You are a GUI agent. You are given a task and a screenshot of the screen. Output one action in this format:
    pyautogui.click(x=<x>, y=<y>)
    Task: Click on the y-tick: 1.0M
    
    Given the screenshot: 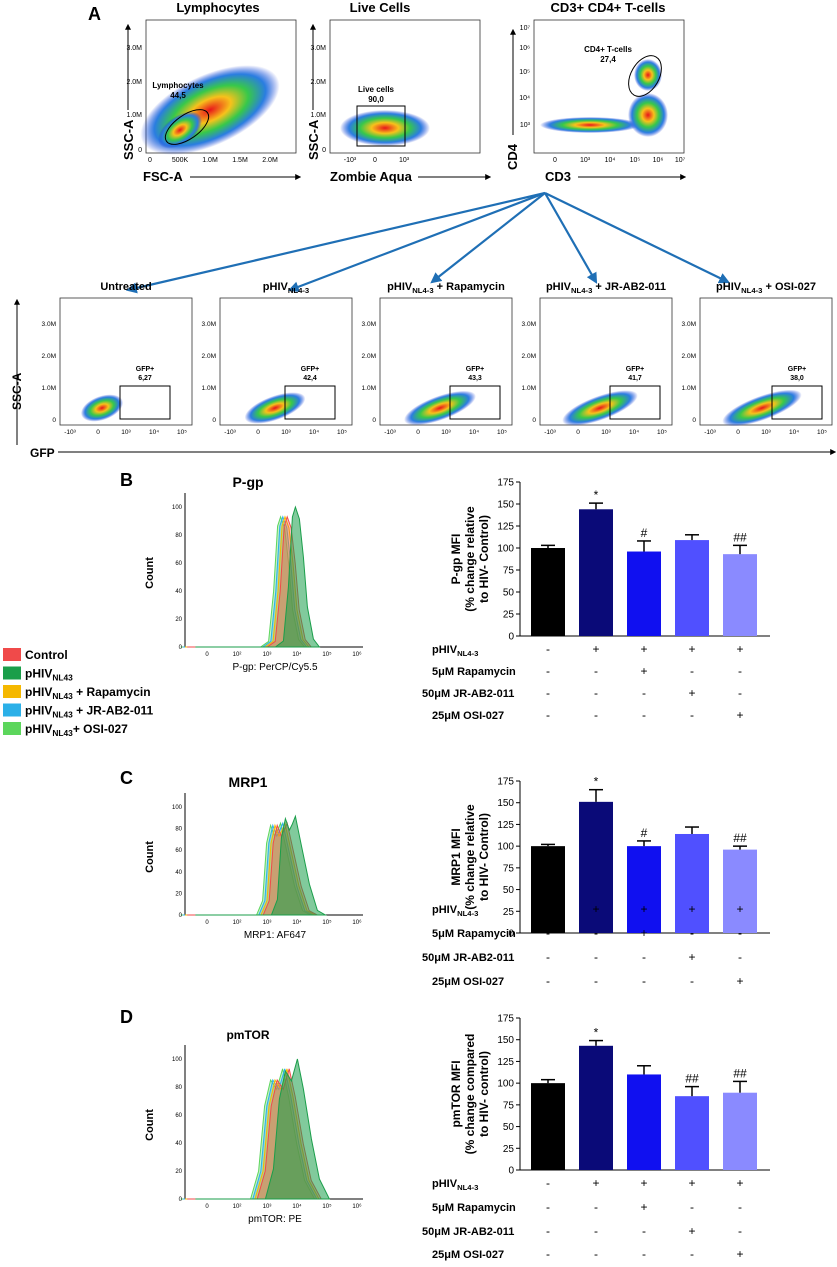 What is the action you would take?
    pyautogui.click(x=209, y=388)
    